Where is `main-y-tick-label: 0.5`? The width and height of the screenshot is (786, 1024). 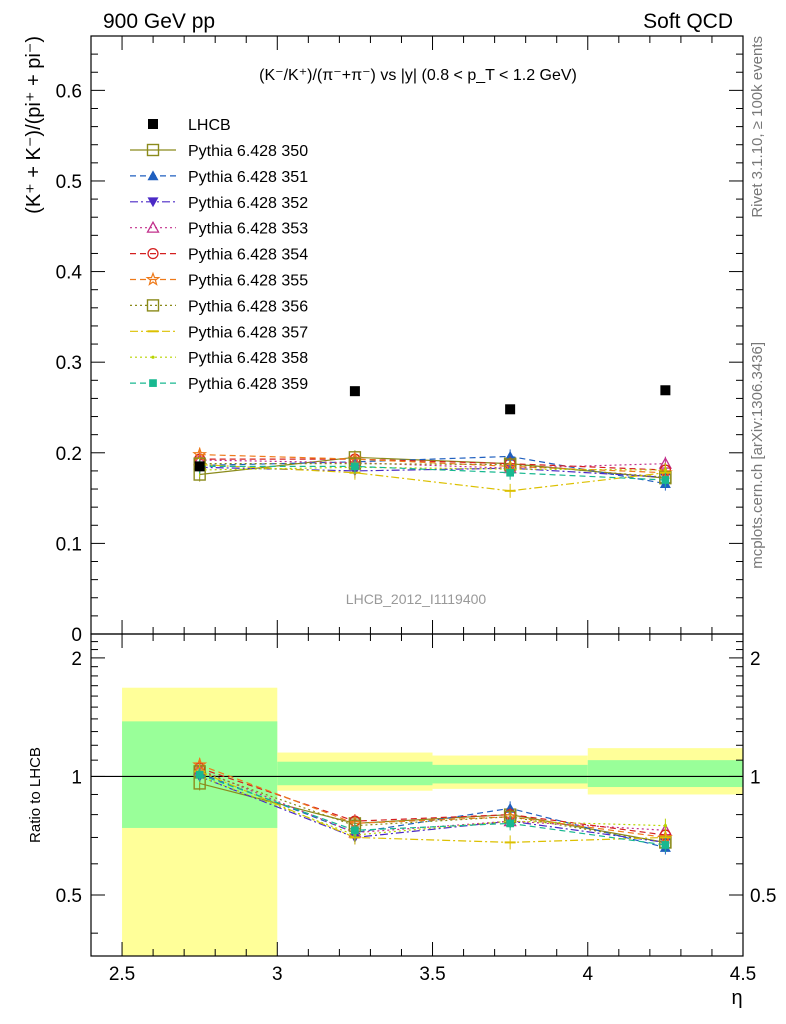
main-y-tick-label: 0.5 is located at coordinates (69, 182).